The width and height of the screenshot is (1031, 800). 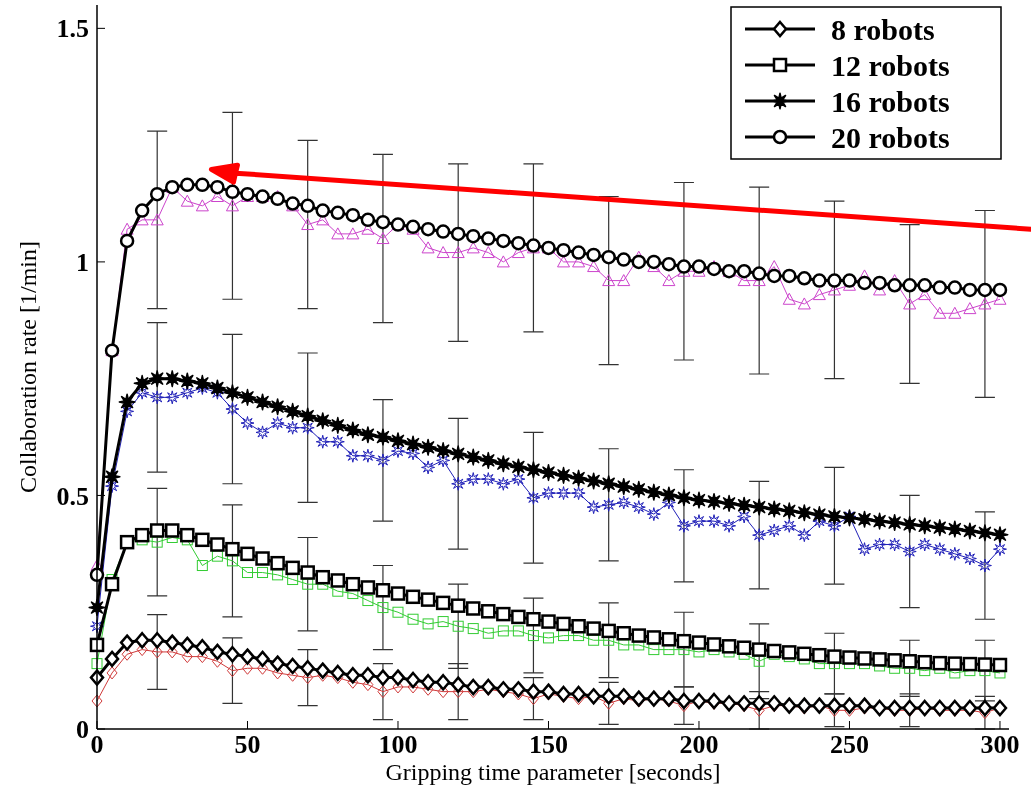 I want to click on y-tick-label: 1, so click(x=82, y=262).